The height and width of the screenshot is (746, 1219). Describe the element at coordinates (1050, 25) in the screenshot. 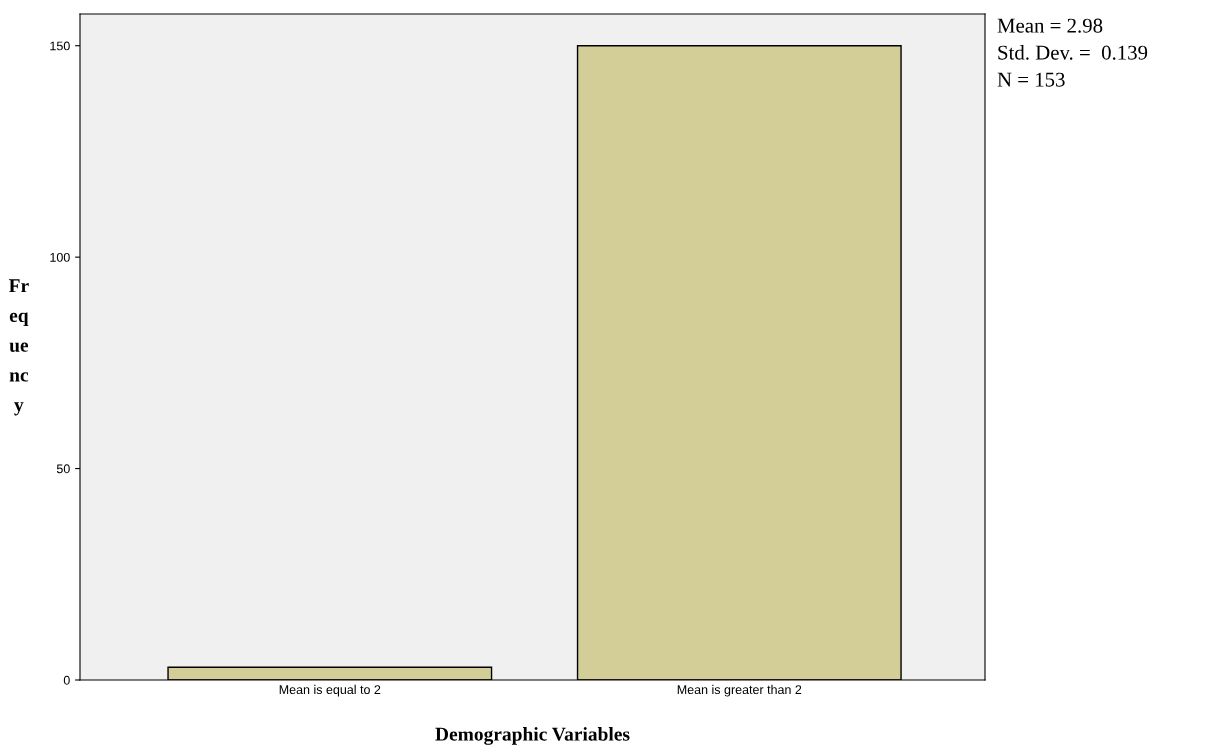

I see `text: Mean = 2.98` at that location.